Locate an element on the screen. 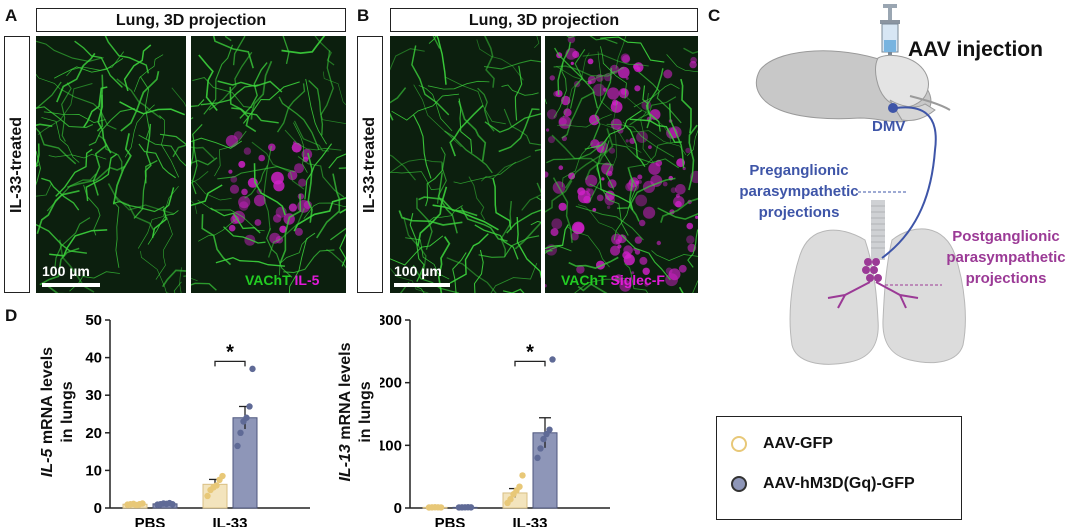 This screenshot has width=1080, height=527. panel-letter-b: B is located at coordinates (363, 15).